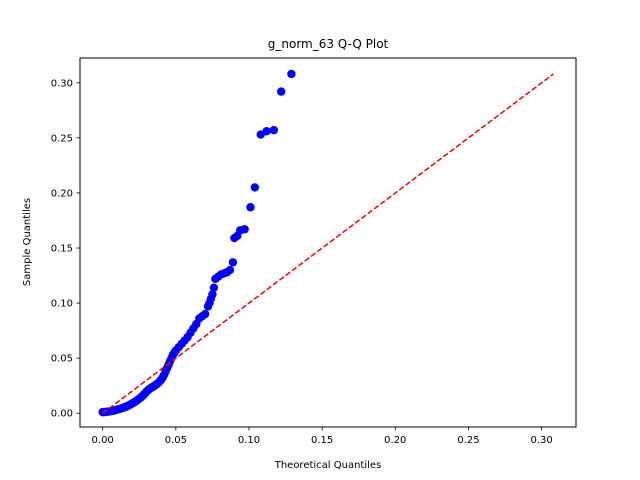  I want to click on y-tick-label: 0.00, so click(62, 414).